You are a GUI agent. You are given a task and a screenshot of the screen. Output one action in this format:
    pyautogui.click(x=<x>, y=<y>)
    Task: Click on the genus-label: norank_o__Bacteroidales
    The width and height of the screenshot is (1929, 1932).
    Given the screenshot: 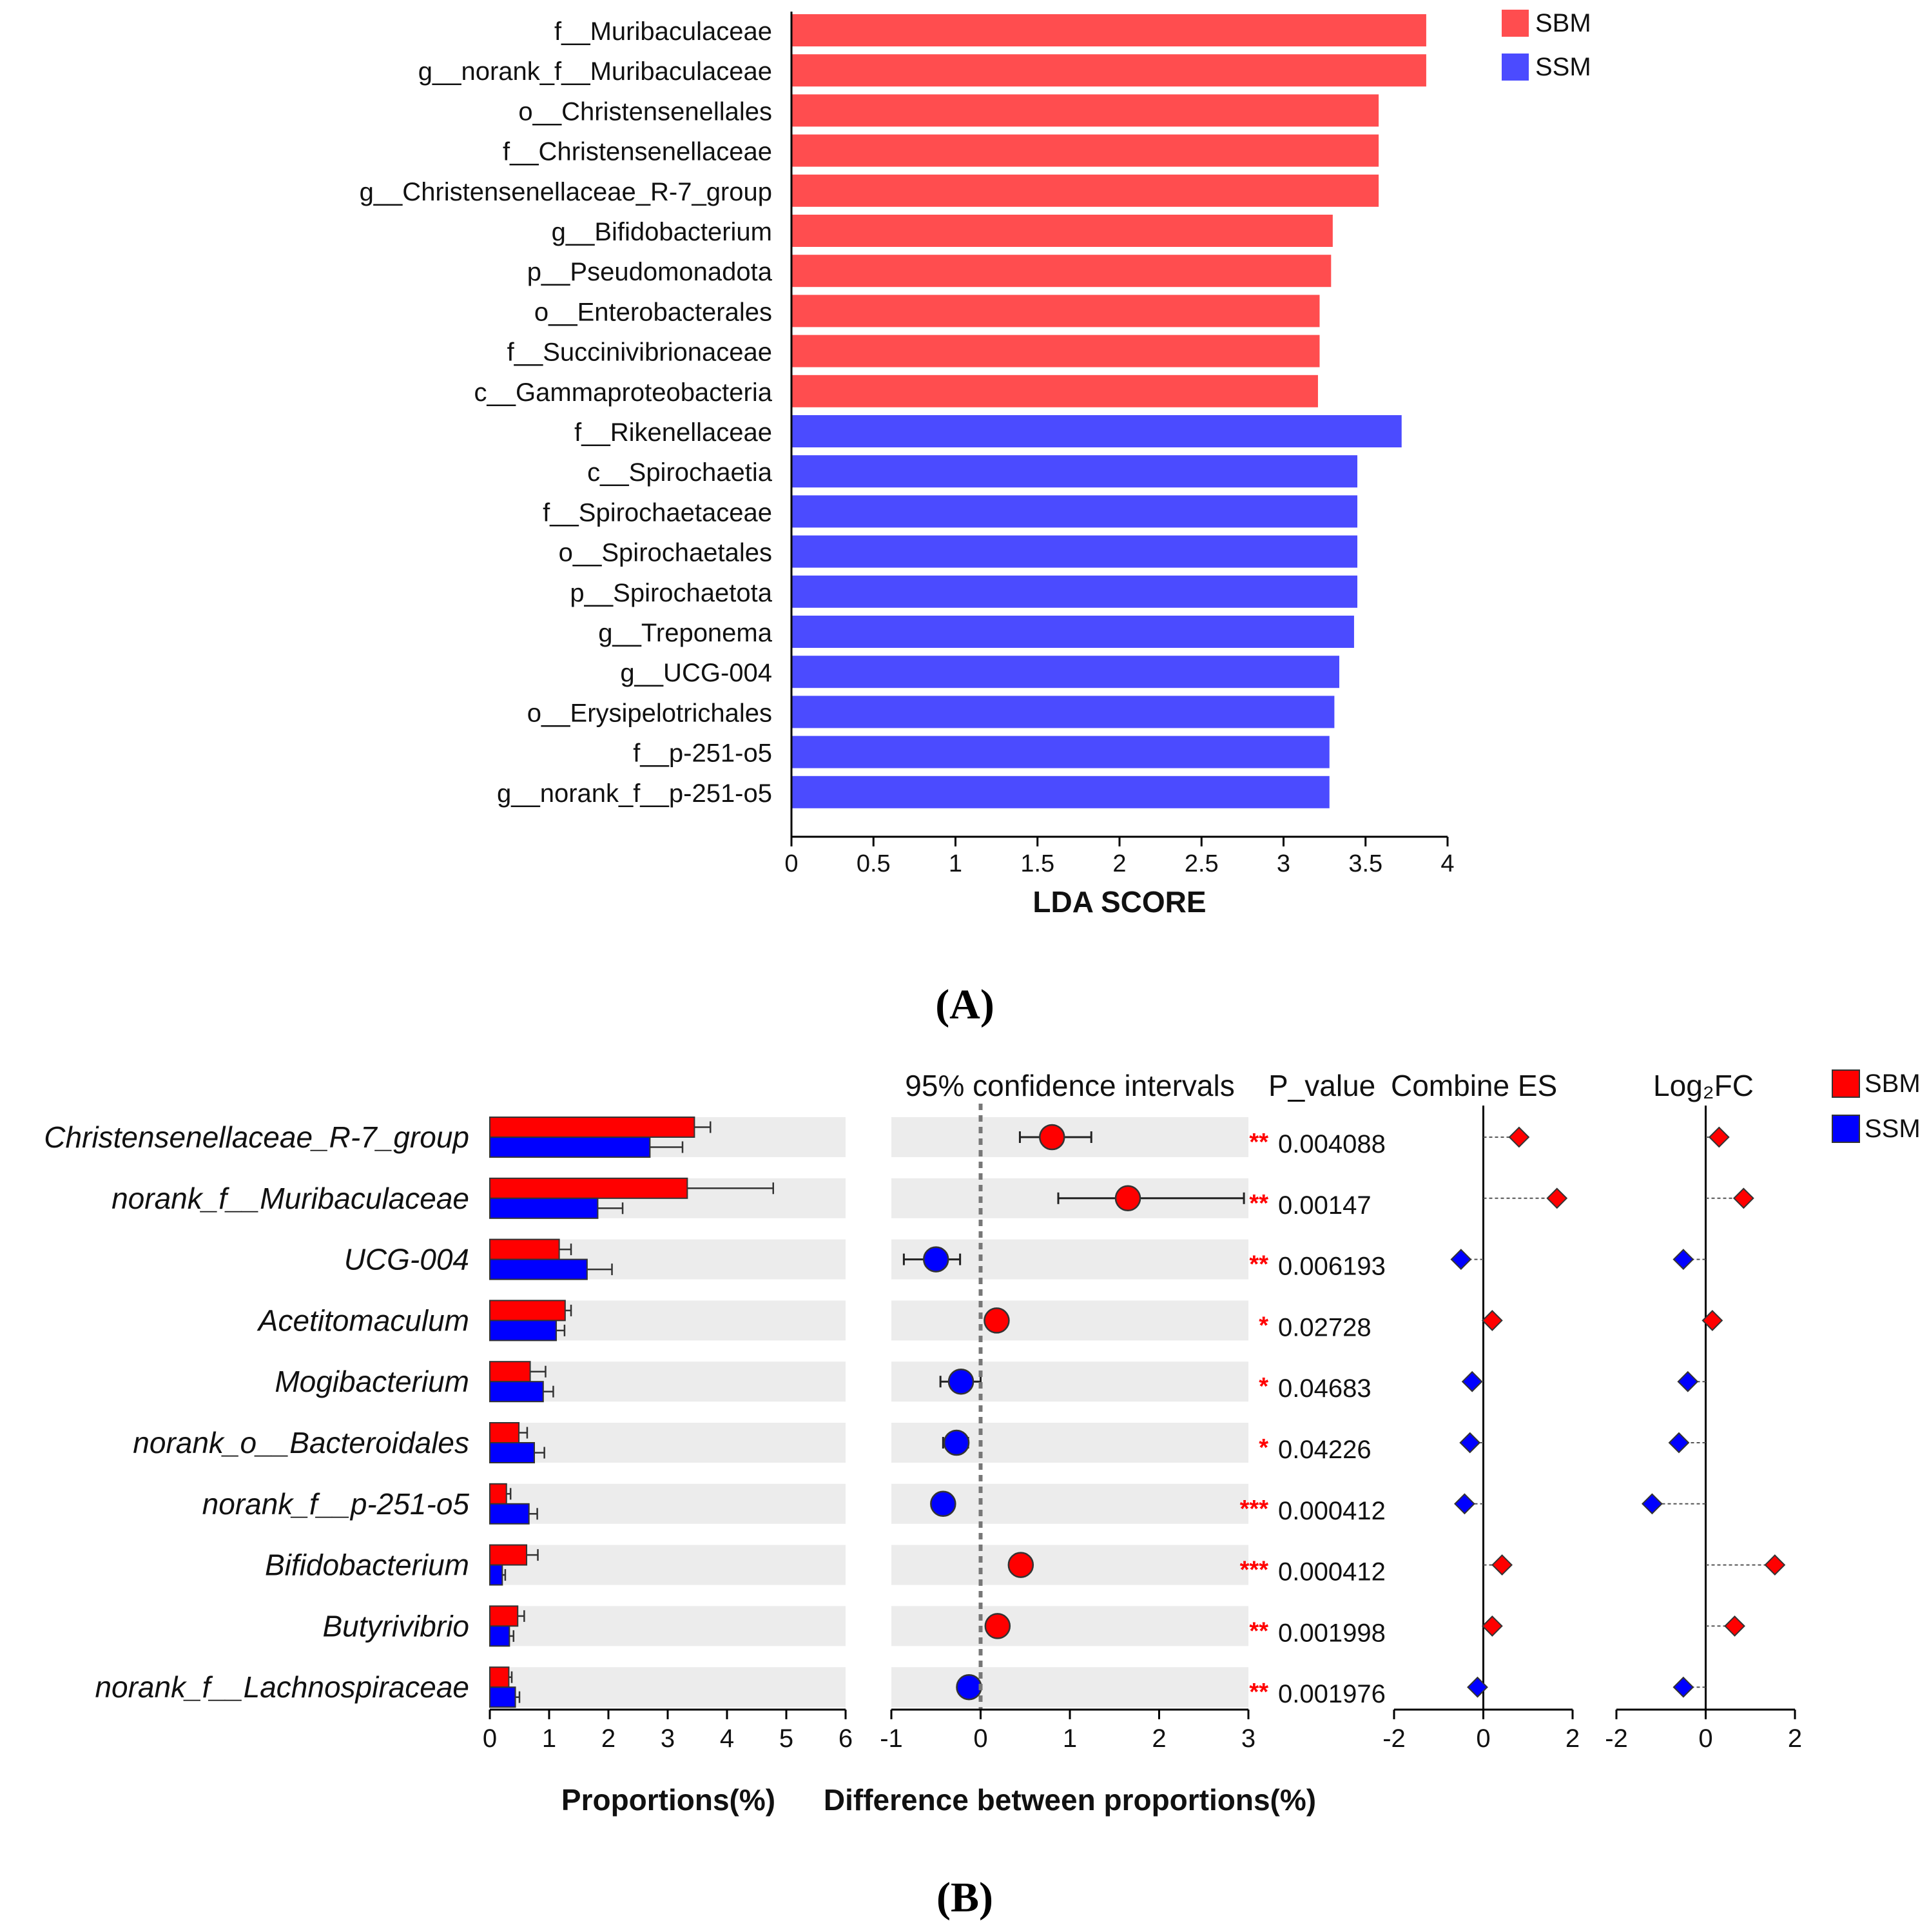 What is the action you would take?
    pyautogui.click(x=301, y=1442)
    